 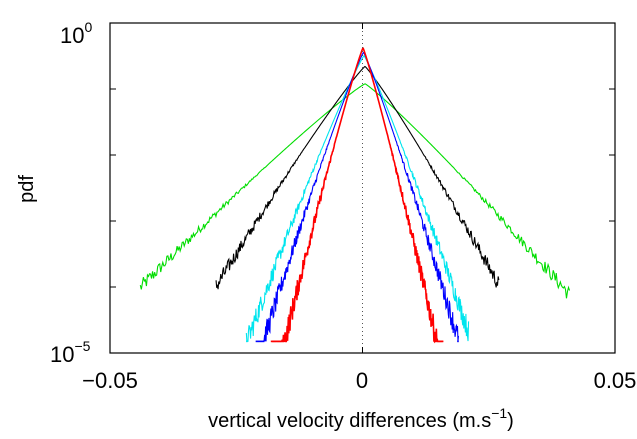 What do you see at coordinates (62, 354) in the screenshot?
I see `y-tick-bottom-base: 10` at bounding box center [62, 354].